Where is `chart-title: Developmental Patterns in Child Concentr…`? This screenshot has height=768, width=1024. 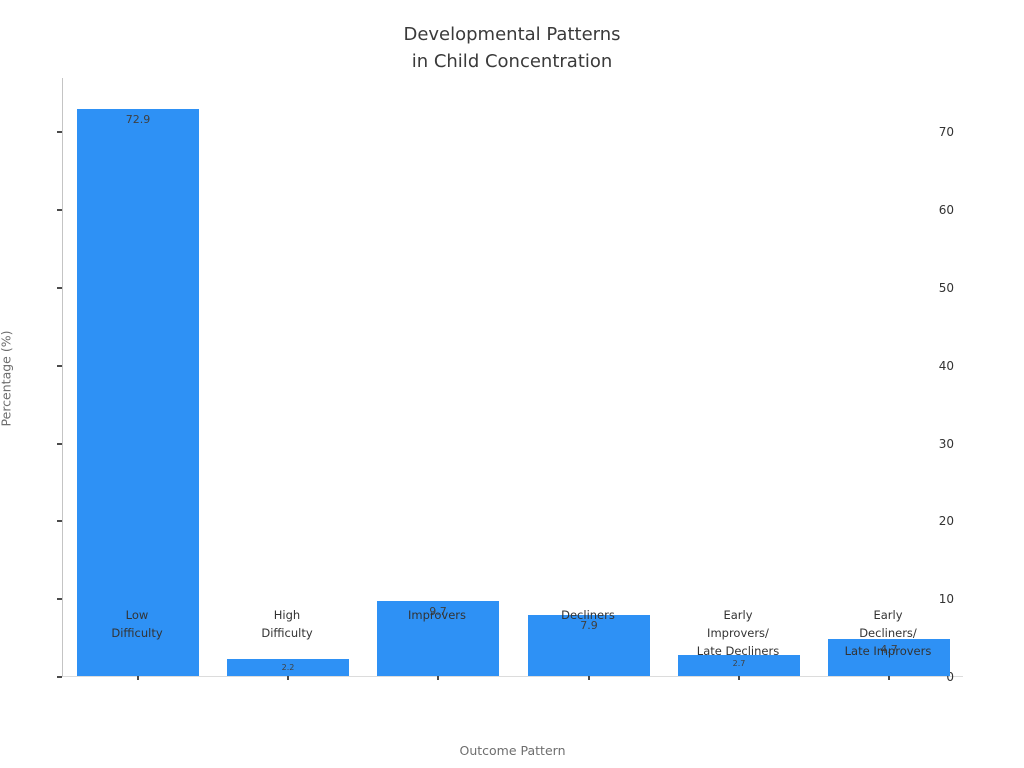
chart-title: Developmental Patterns in Child Concentr… is located at coordinates (512, 48).